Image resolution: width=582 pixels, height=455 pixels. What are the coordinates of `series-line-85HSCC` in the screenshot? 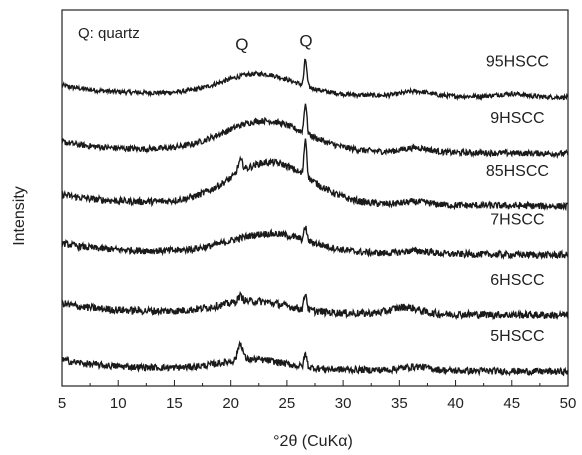 It's located at (315, 175).